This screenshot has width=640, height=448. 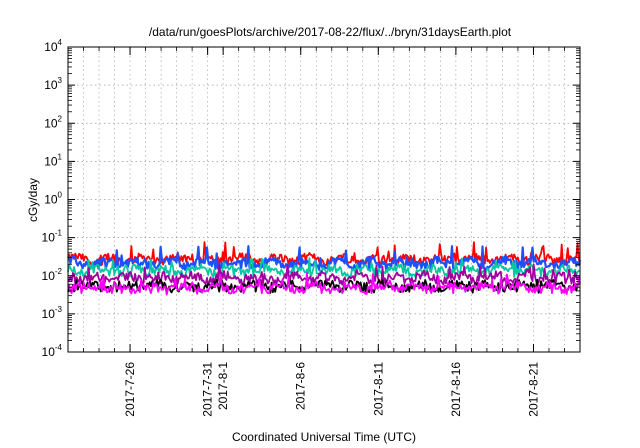 I want to click on x-tick-label: 2017-7-31, so click(x=208, y=389).